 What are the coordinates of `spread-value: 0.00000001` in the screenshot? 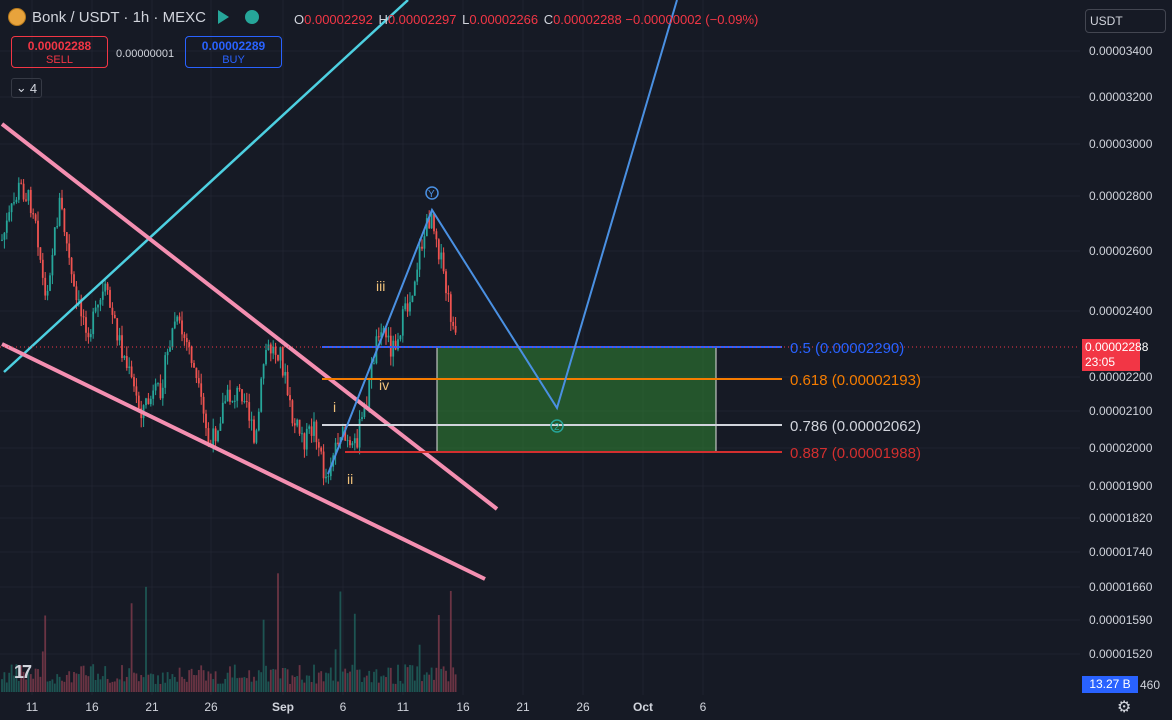 It's located at (145, 54).